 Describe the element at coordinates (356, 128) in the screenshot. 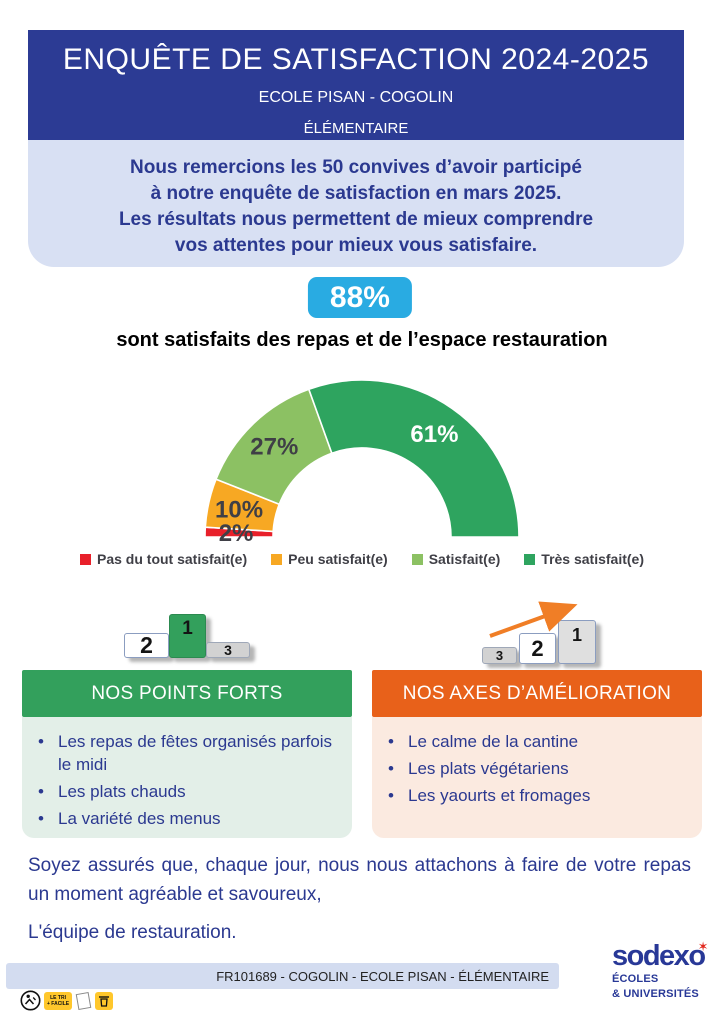

I see `school-level: ÉLÉMENTAIRE` at that location.